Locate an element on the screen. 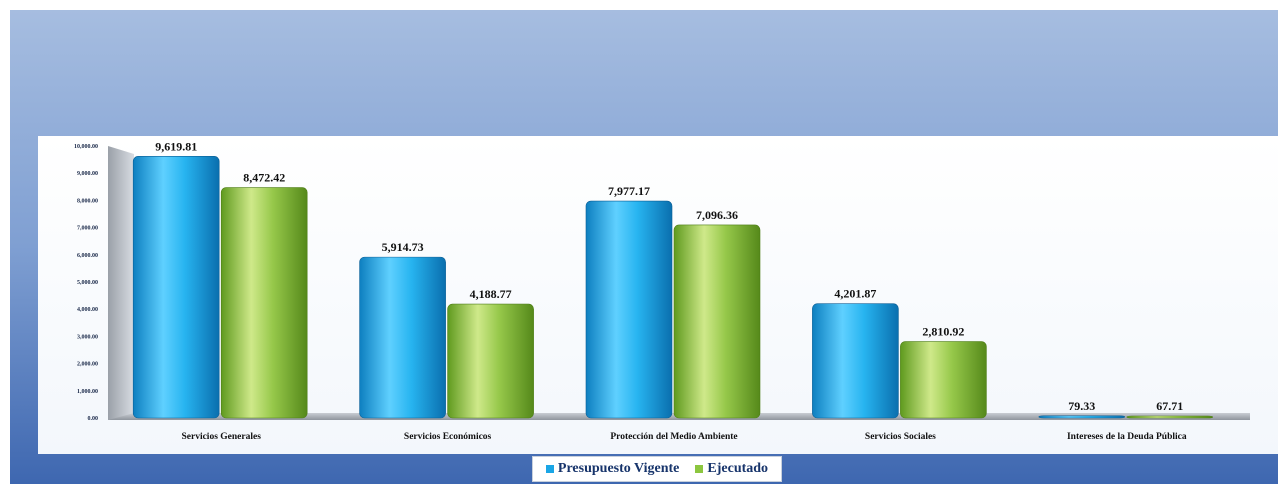  y-tick-label: 2,000.00 is located at coordinates (87, 365).